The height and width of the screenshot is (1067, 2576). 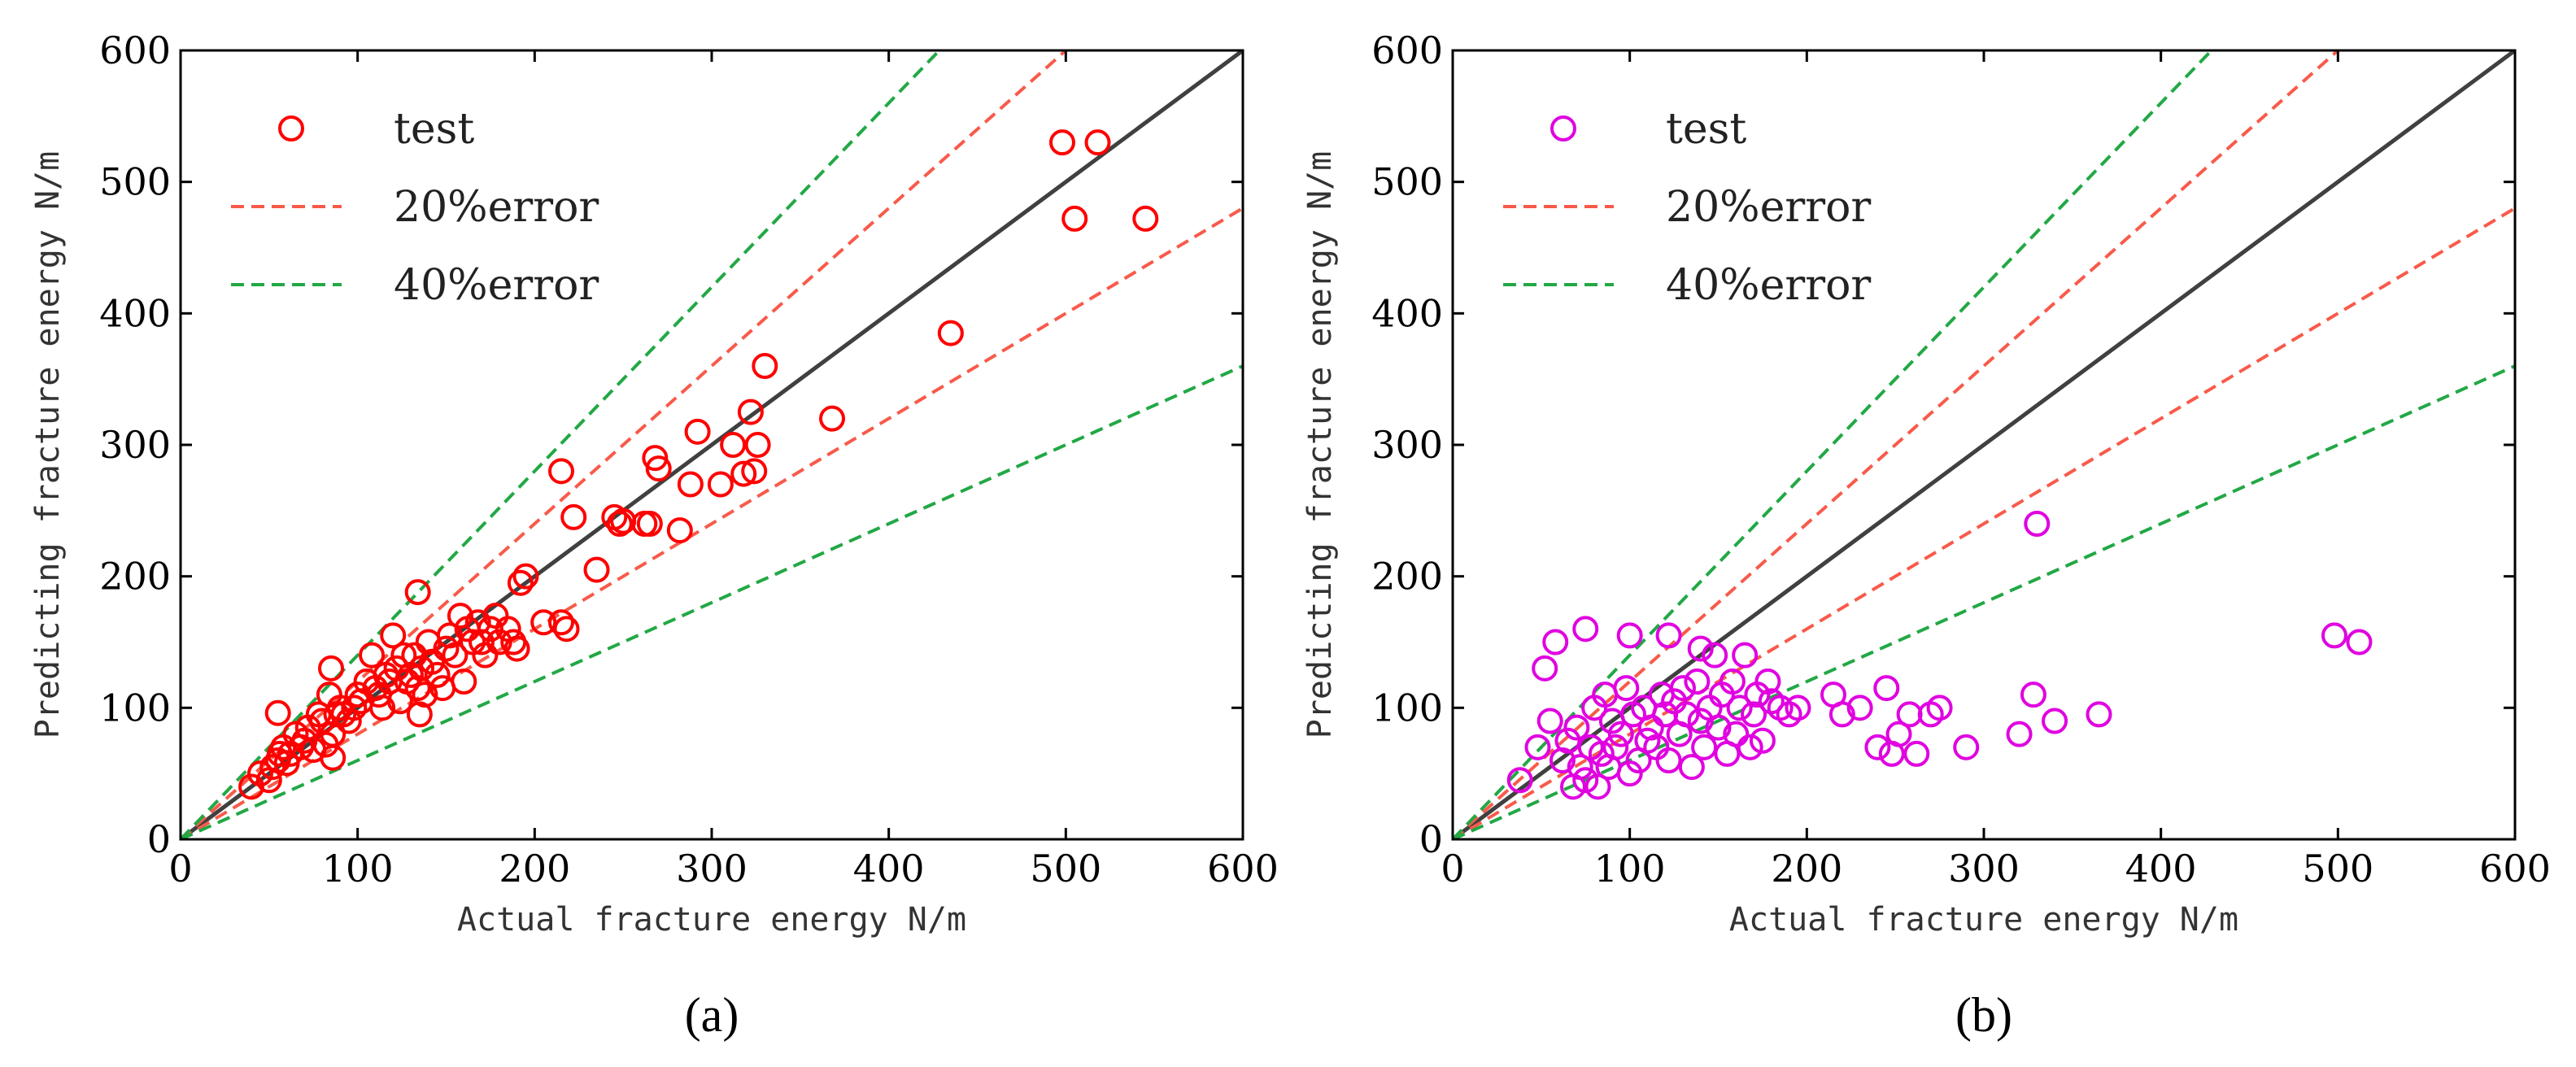 I want to click on y-tick-label: 300, so click(x=135, y=445).